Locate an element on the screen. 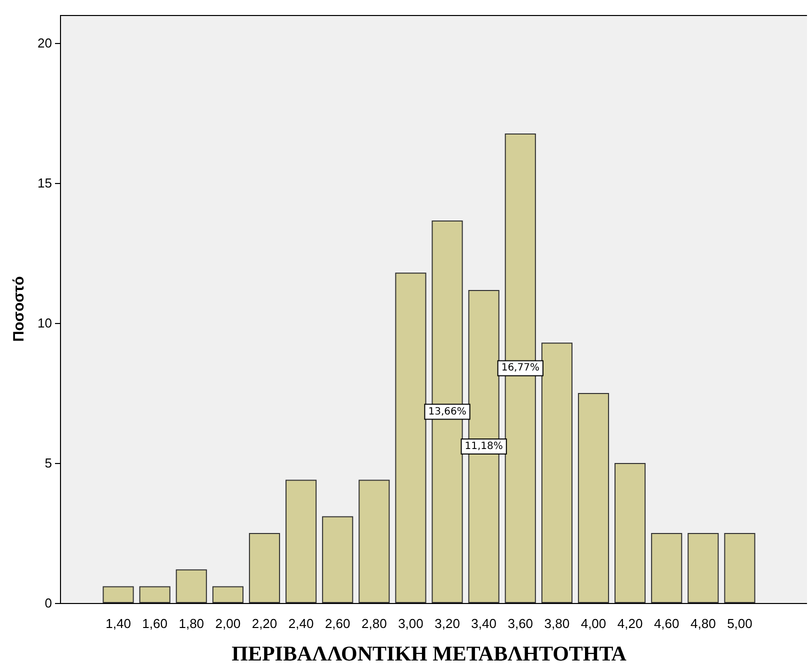 Image resolution: width=808 pixels, height=669 pixels. x-axis-title: ΠΕΡΙΒΑΛΛΟΝΤΙΚΗ ΜΕΤΑΒΛΗΤΟΤΗΤΑ is located at coordinates (430, 654).